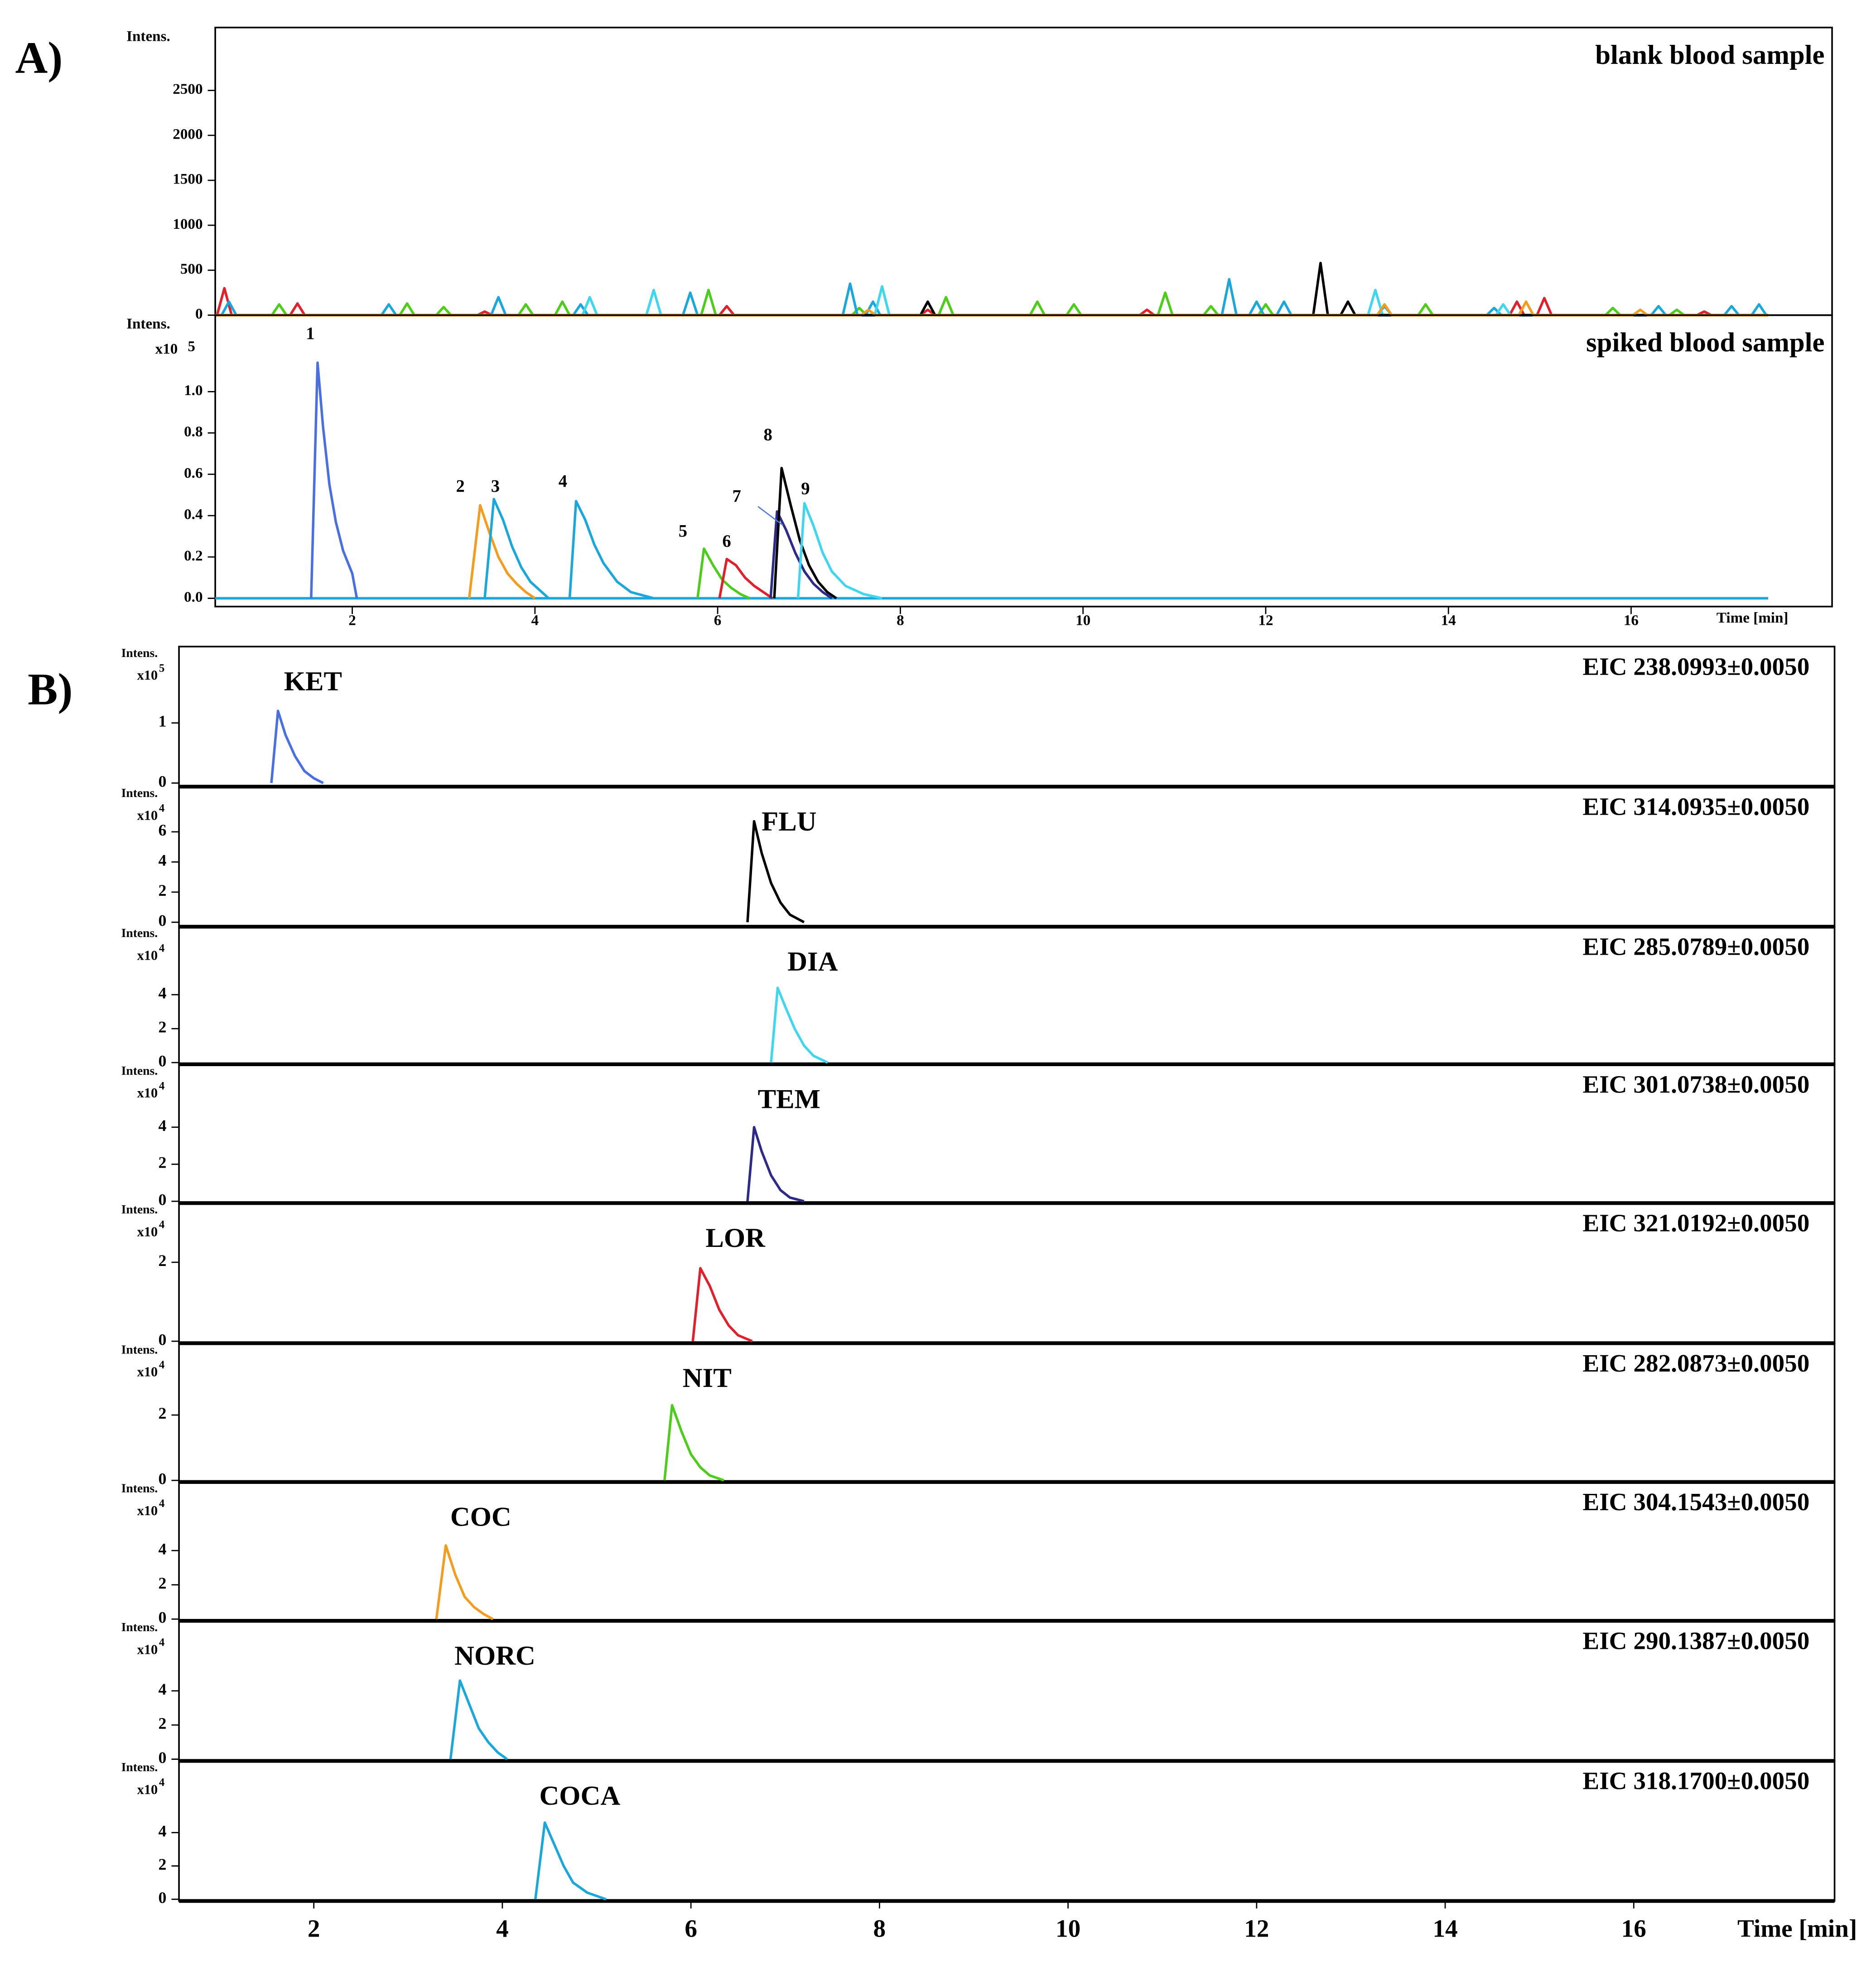  What do you see at coordinates (193, 514) in the screenshot?
I see `y-tick-label: 0.4` at bounding box center [193, 514].